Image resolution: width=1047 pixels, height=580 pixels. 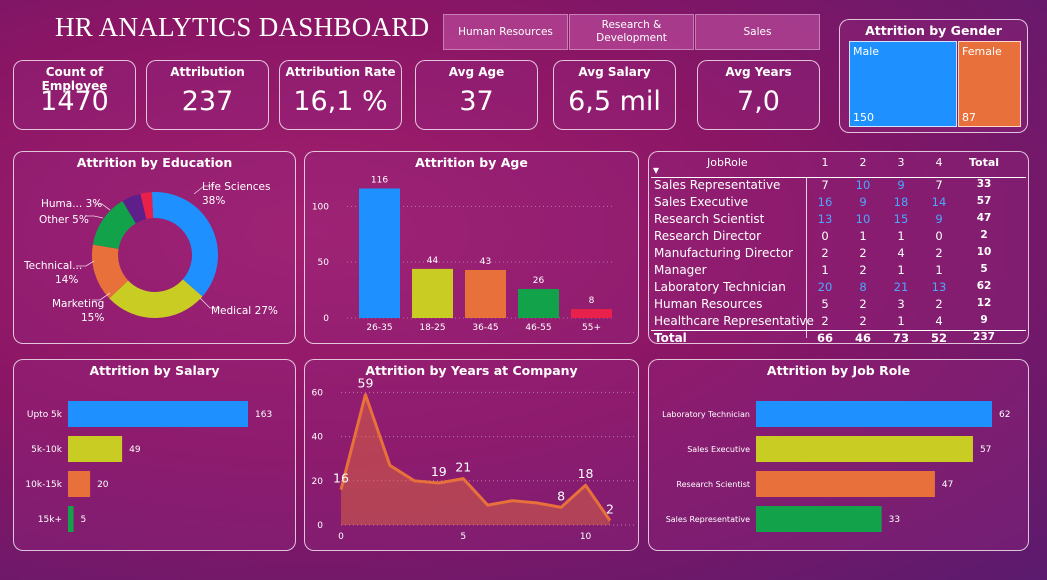 What do you see at coordinates (874, 414) in the screenshot?
I see `jobrole-bar-laboratory-technician` at bounding box center [874, 414].